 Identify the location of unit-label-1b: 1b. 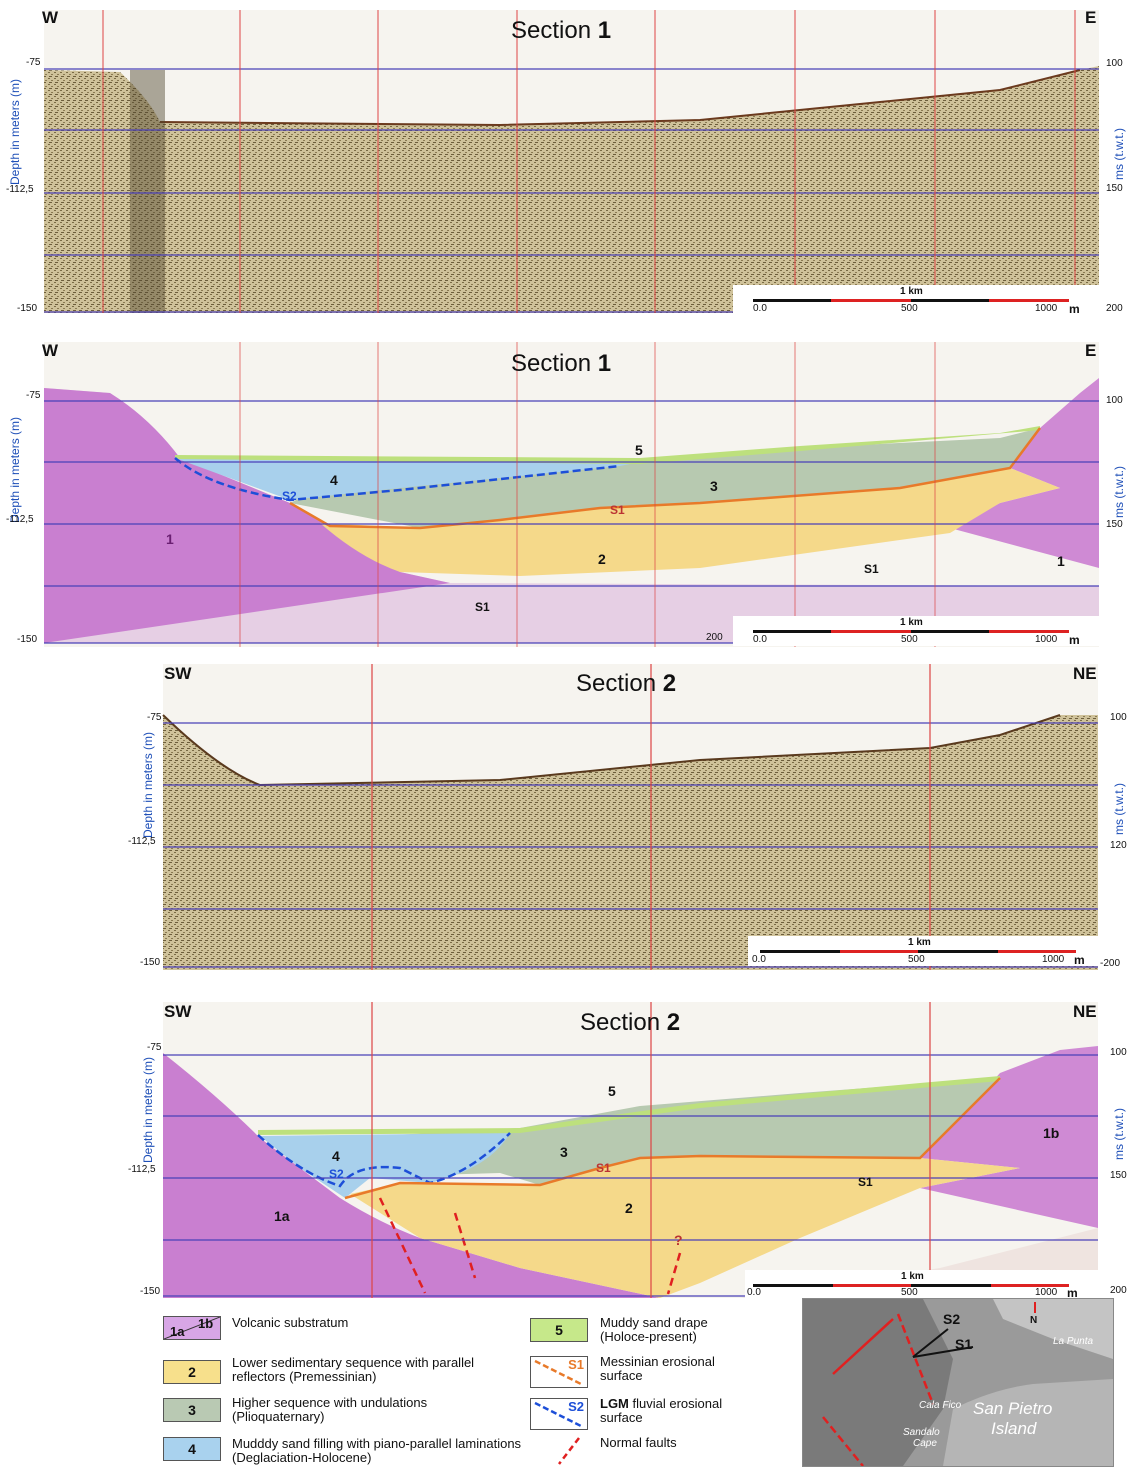
(1051, 1133).